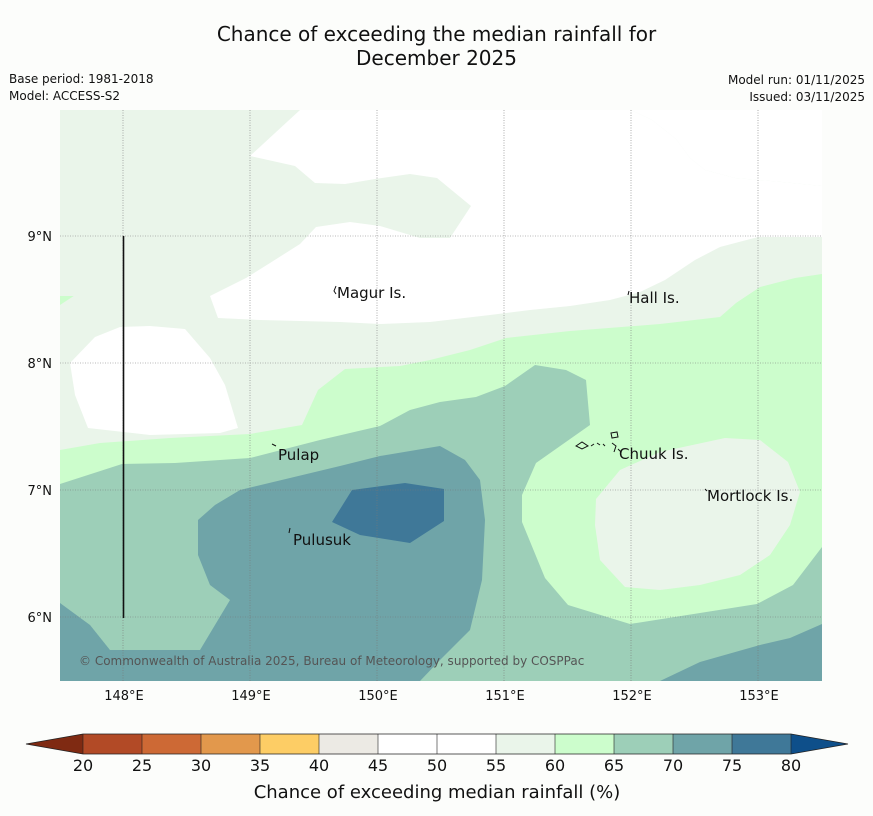 This screenshot has height=816, width=873. Describe the element at coordinates (614, 765) in the screenshot. I see `colorbar-tick-65: 65` at that location.